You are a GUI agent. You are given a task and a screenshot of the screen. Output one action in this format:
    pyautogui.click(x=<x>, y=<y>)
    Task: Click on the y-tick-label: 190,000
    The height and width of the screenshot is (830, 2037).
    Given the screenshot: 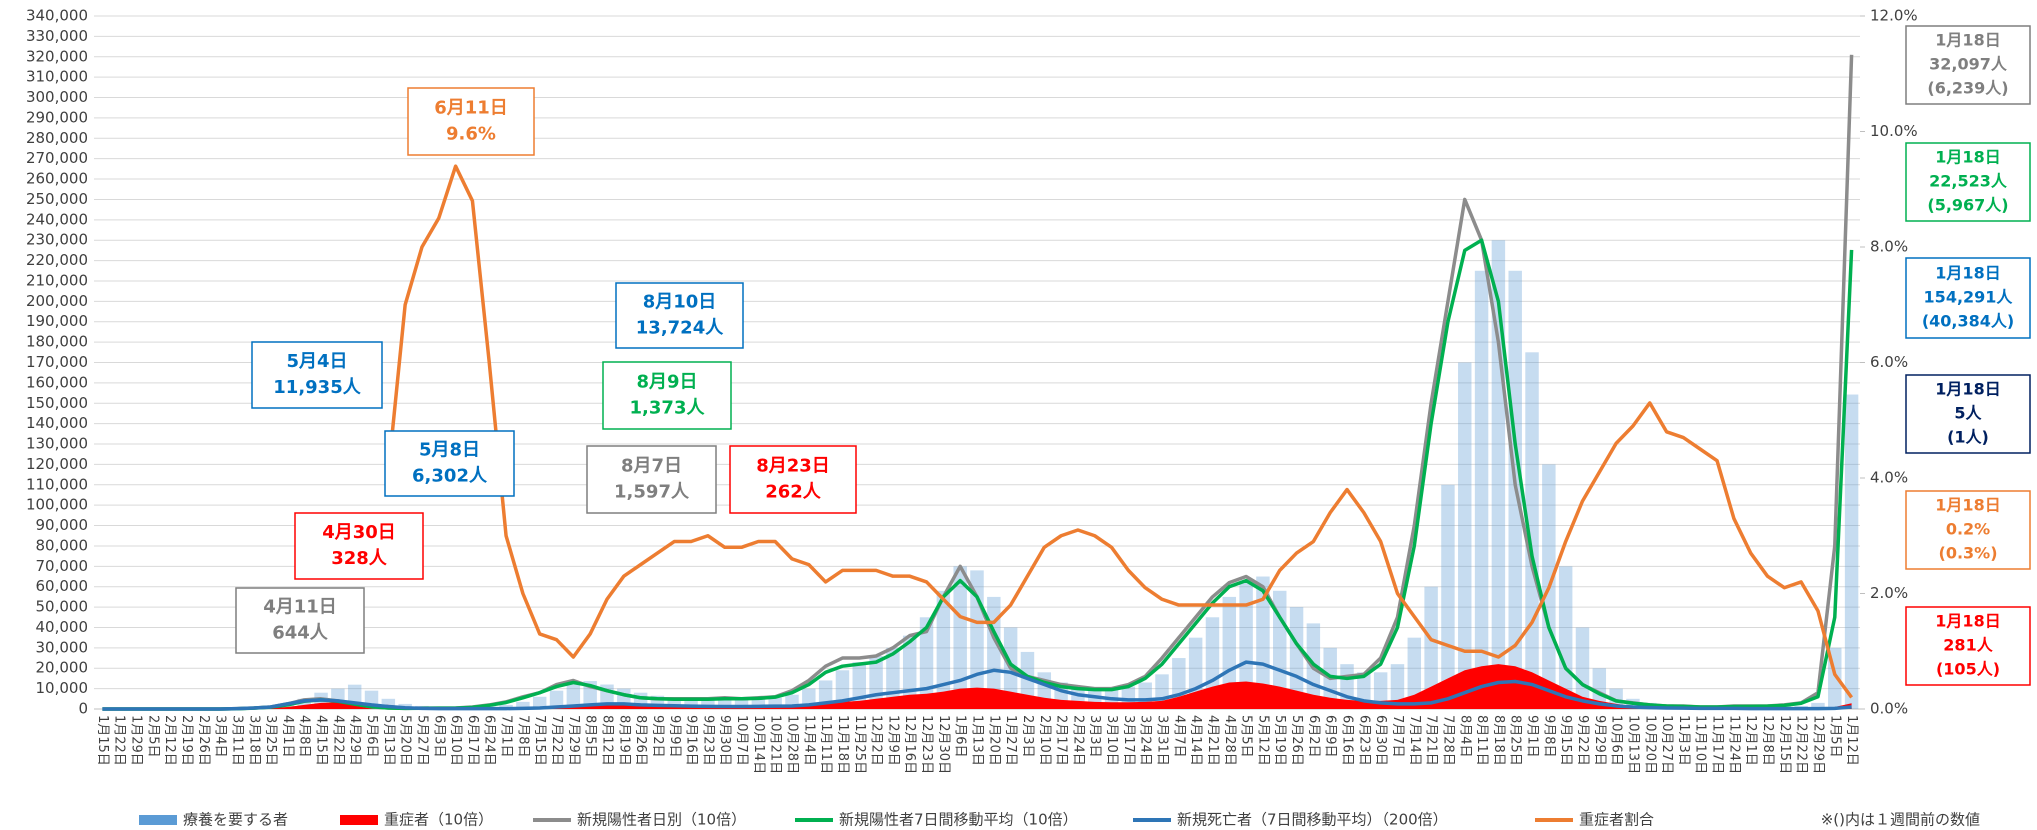 What is the action you would take?
    pyautogui.click(x=57, y=321)
    